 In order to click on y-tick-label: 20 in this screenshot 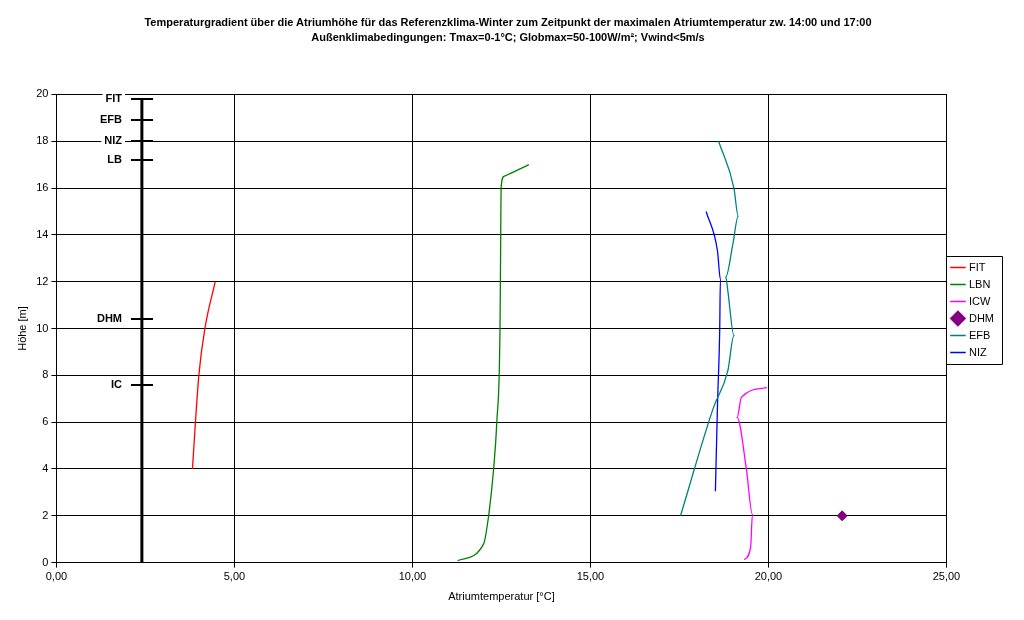, I will do `click(42, 93)`.